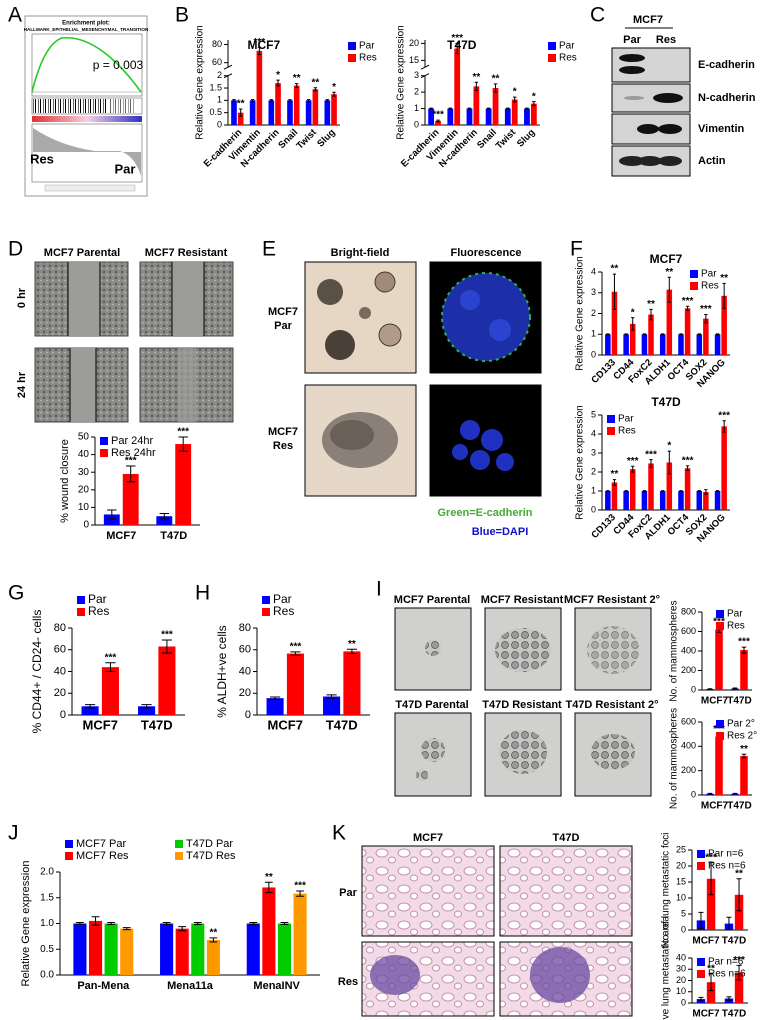  Describe the element at coordinates (727, 866) in the screenshot. I see `legend-label: Res n=6` at that location.